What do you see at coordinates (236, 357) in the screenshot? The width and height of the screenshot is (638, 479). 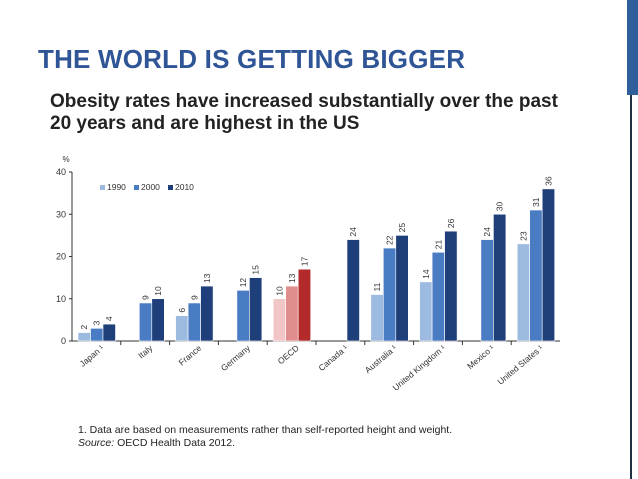 I see `x-category-label: Germany` at bounding box center [236, 357].